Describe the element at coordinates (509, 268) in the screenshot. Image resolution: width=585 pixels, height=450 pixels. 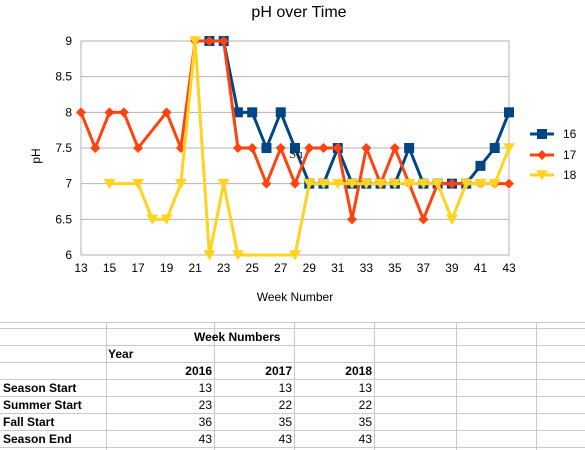
I see `x-tick-label: 43` at that location.